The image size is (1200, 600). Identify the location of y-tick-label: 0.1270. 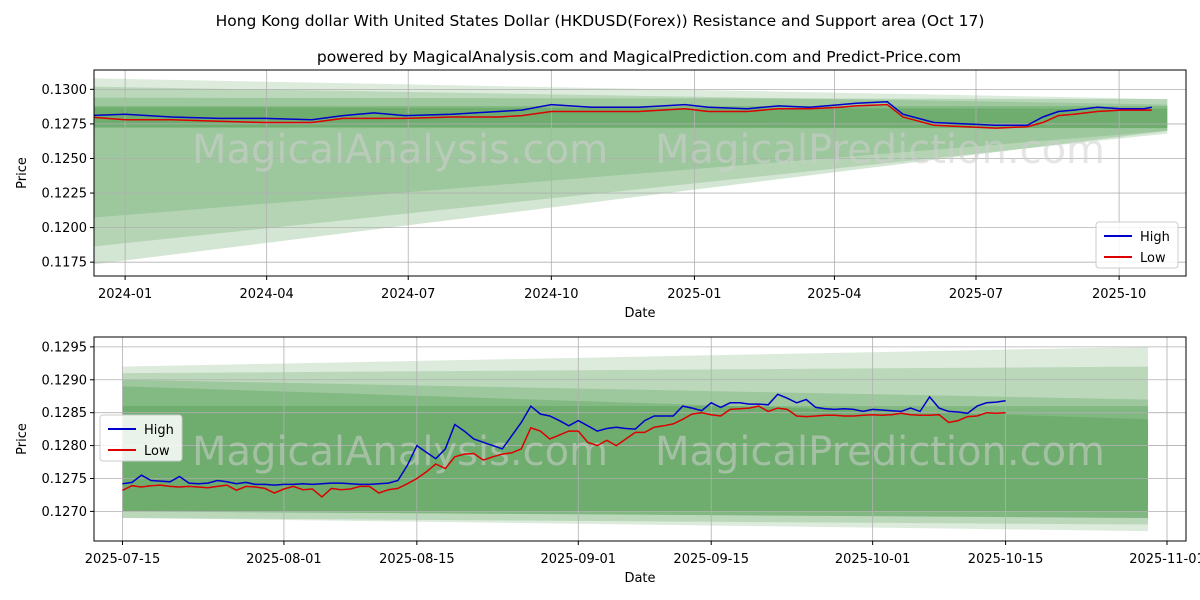
(65, 512).